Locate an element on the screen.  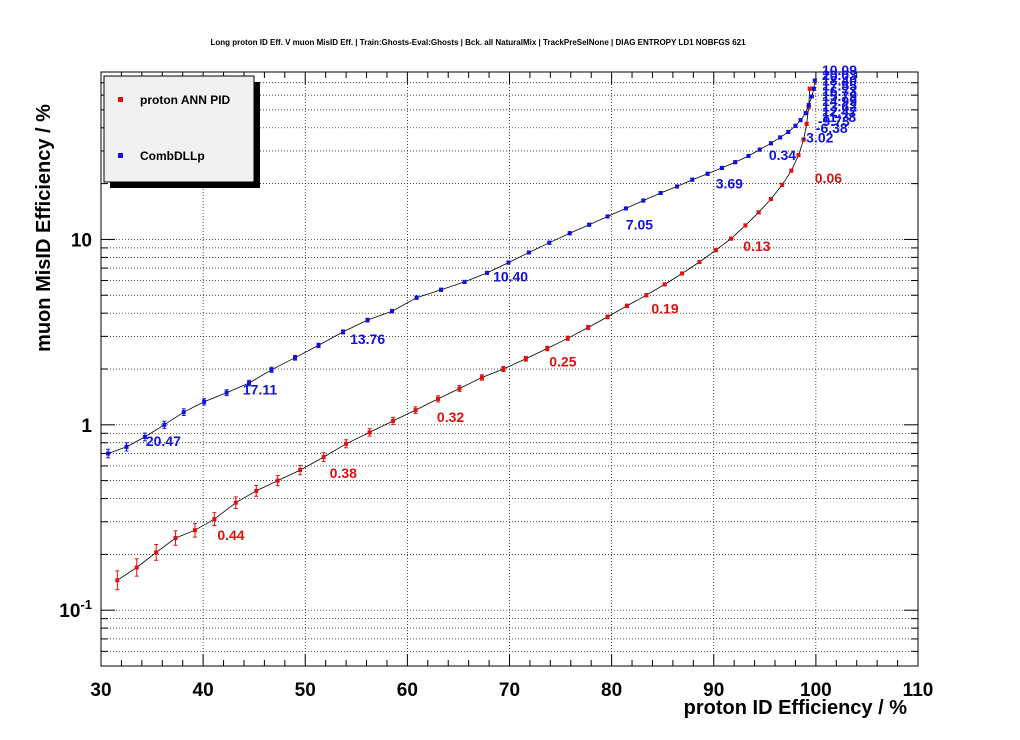
x-tick-label: 30 is located at coordinates (100, 690).